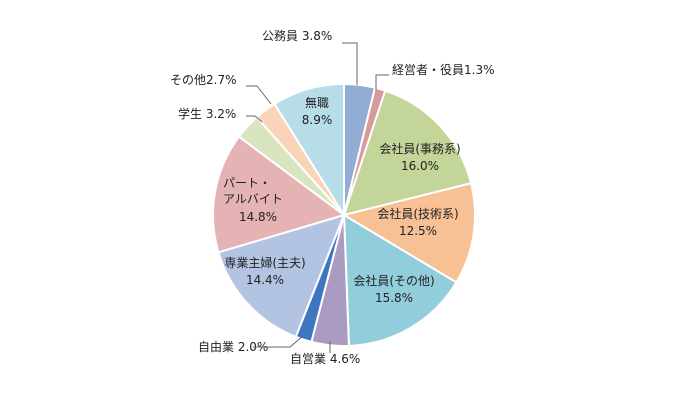 This screenshot has height=404, width=680. I want to click on slice-label-12: 無職, so click(317, 102).